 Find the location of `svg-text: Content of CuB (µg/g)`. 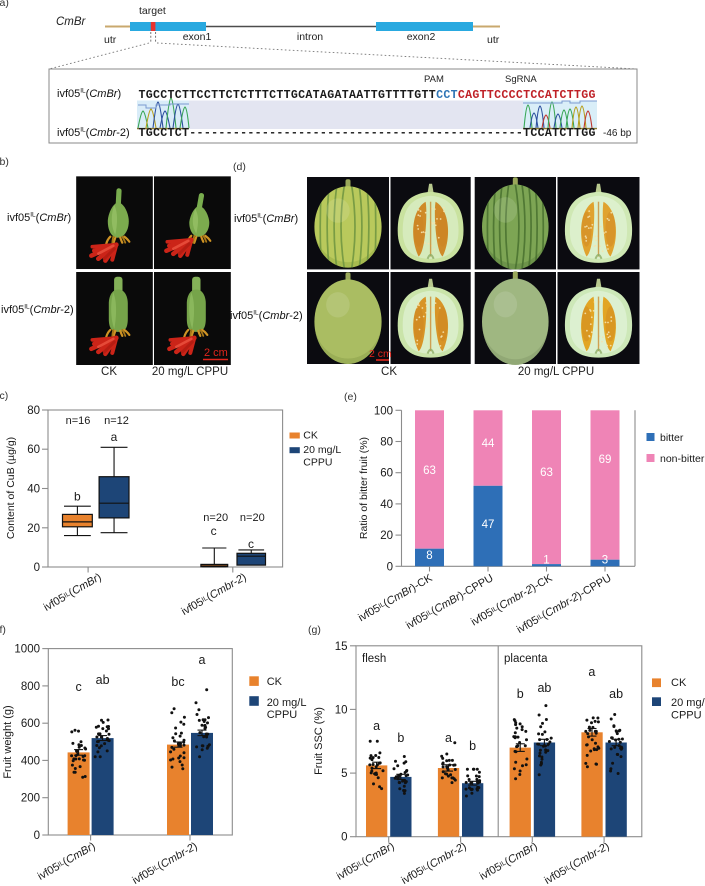

svg-text: Content of CuB (µg/g) is located at coordinates (11, 488).